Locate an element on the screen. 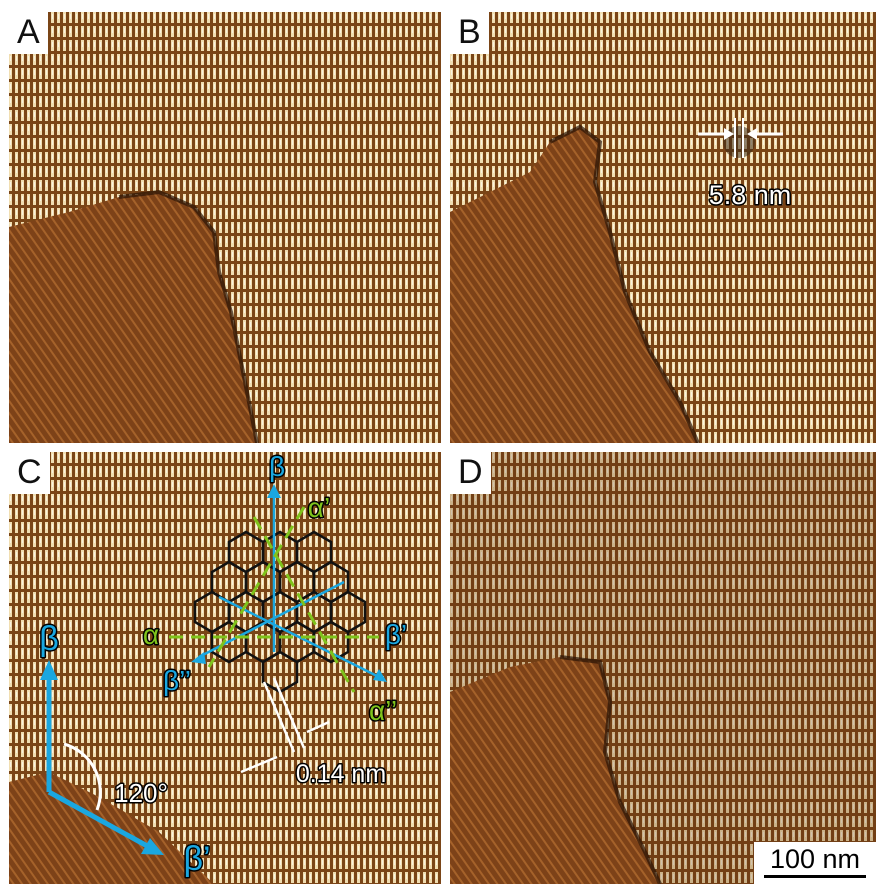 This screenshot has height=884, width=876. spacing-marker is located at coordinates (285, 725).